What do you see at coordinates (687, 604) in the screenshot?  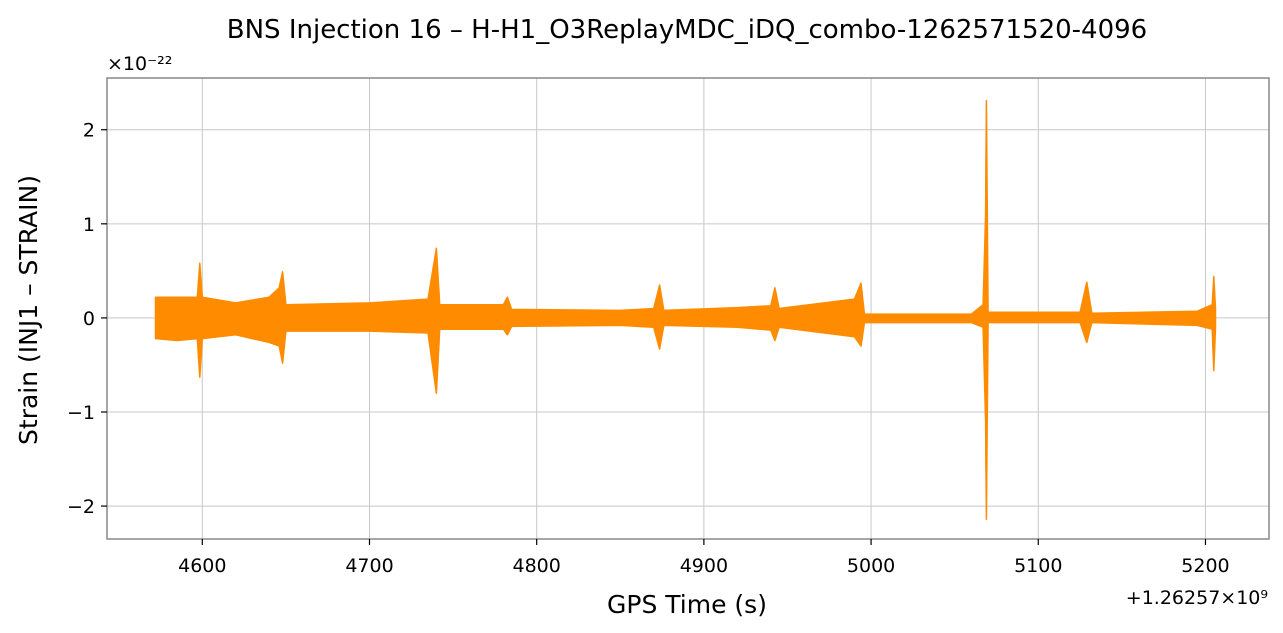 I see `x-axis-label: GPS Time (s)` at bounding box center [687, 604].